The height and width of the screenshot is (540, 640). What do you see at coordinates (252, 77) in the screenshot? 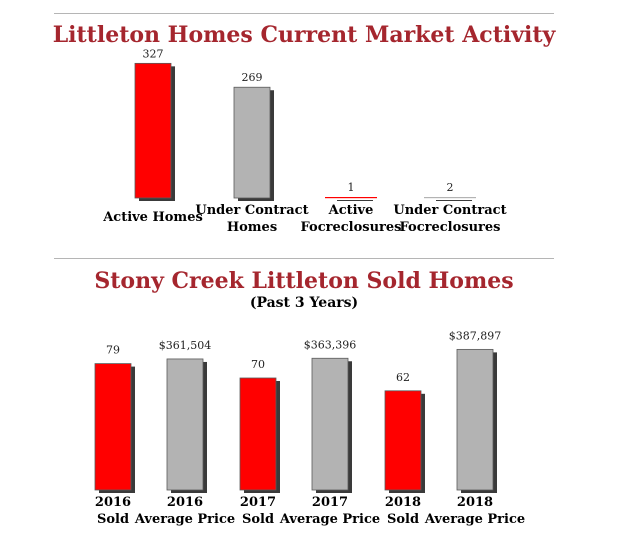
I see `data-label: 269` at bounding box center [252, 77].